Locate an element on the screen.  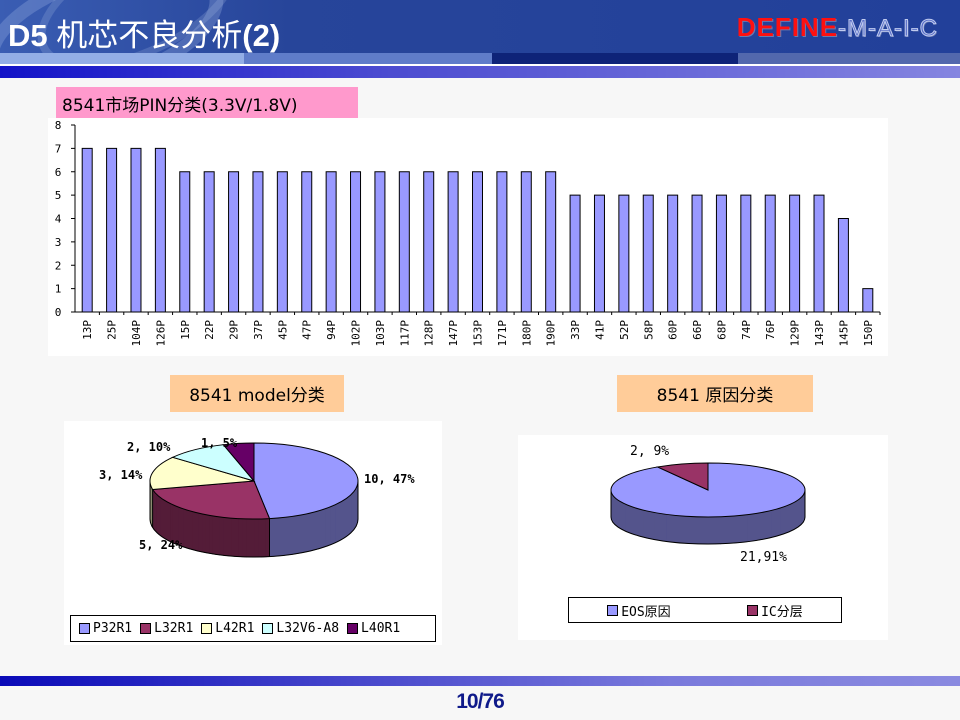
x-tick-label: 180P is located at coordinates (526, 333).